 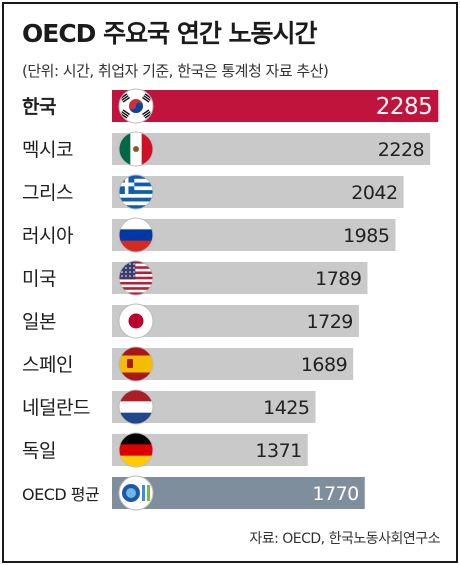 I want to click on bar-row: 멕시코 2228, so click(x=226, y=149).